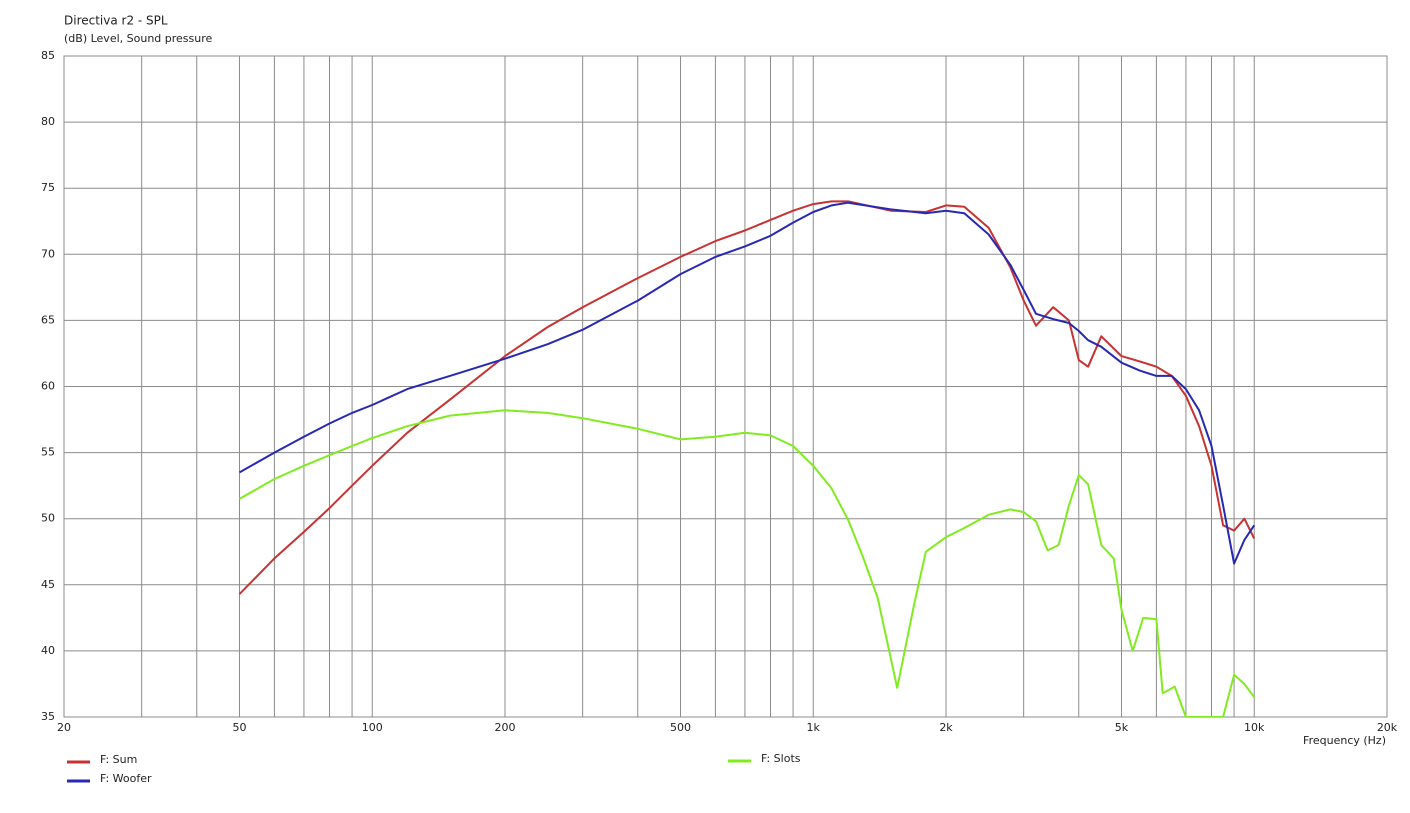  I want to click on y-tick-label: 85, so click(48, 55).